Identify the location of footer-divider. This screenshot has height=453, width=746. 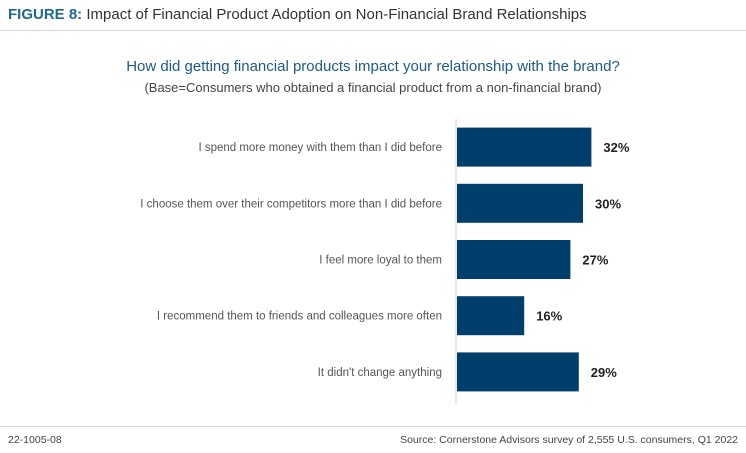
(373, 426).